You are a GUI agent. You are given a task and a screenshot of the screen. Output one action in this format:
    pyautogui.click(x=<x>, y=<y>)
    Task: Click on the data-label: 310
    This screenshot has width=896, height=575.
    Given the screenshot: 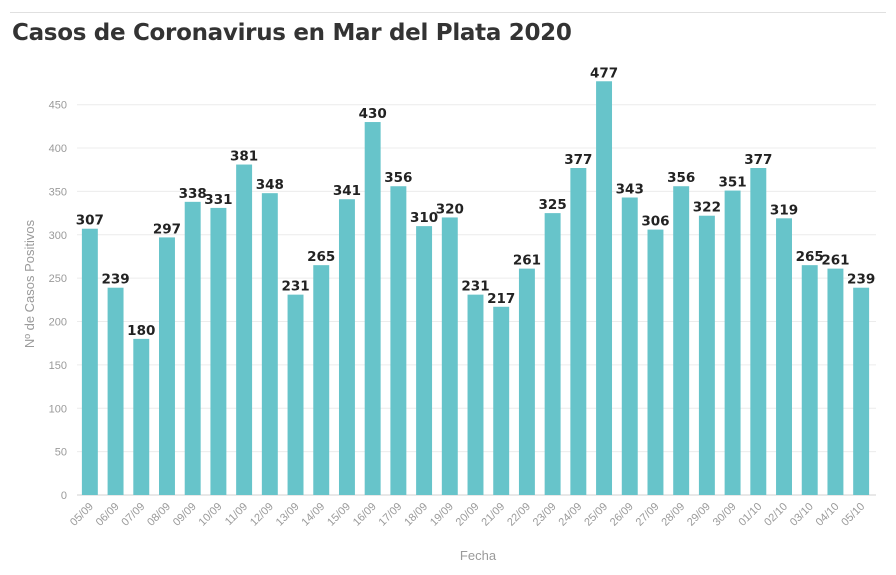 What is the action you would take?
    pyautogui.click(x=424, y=218)
    